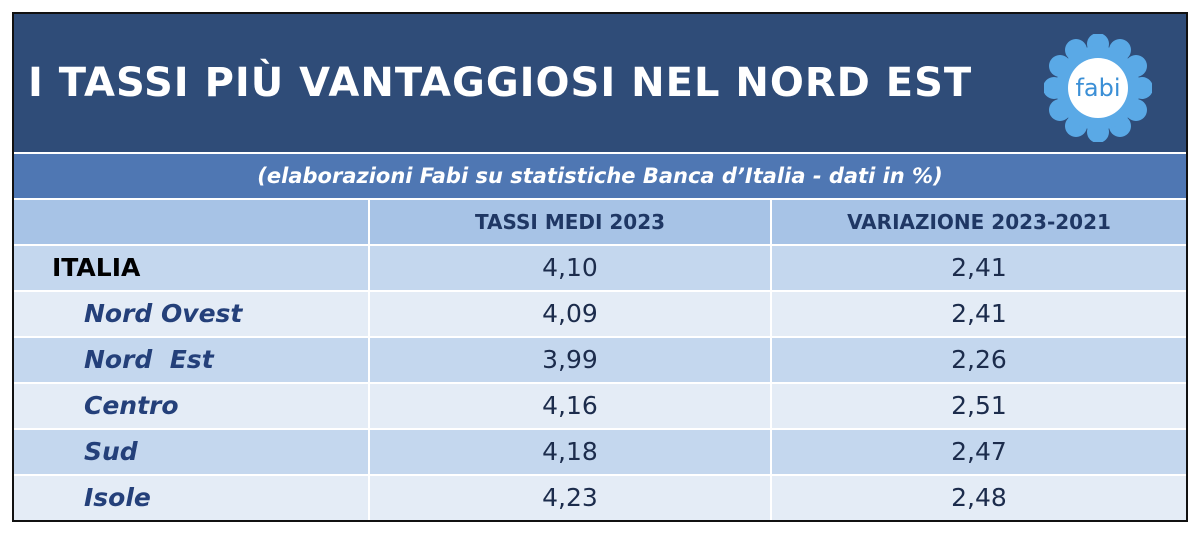 This screenshot has height=543, width=1200. I want to click on header-row: TASSI MEDI 2023 VARIAZIONE 2023-2021, so click(600, 222).